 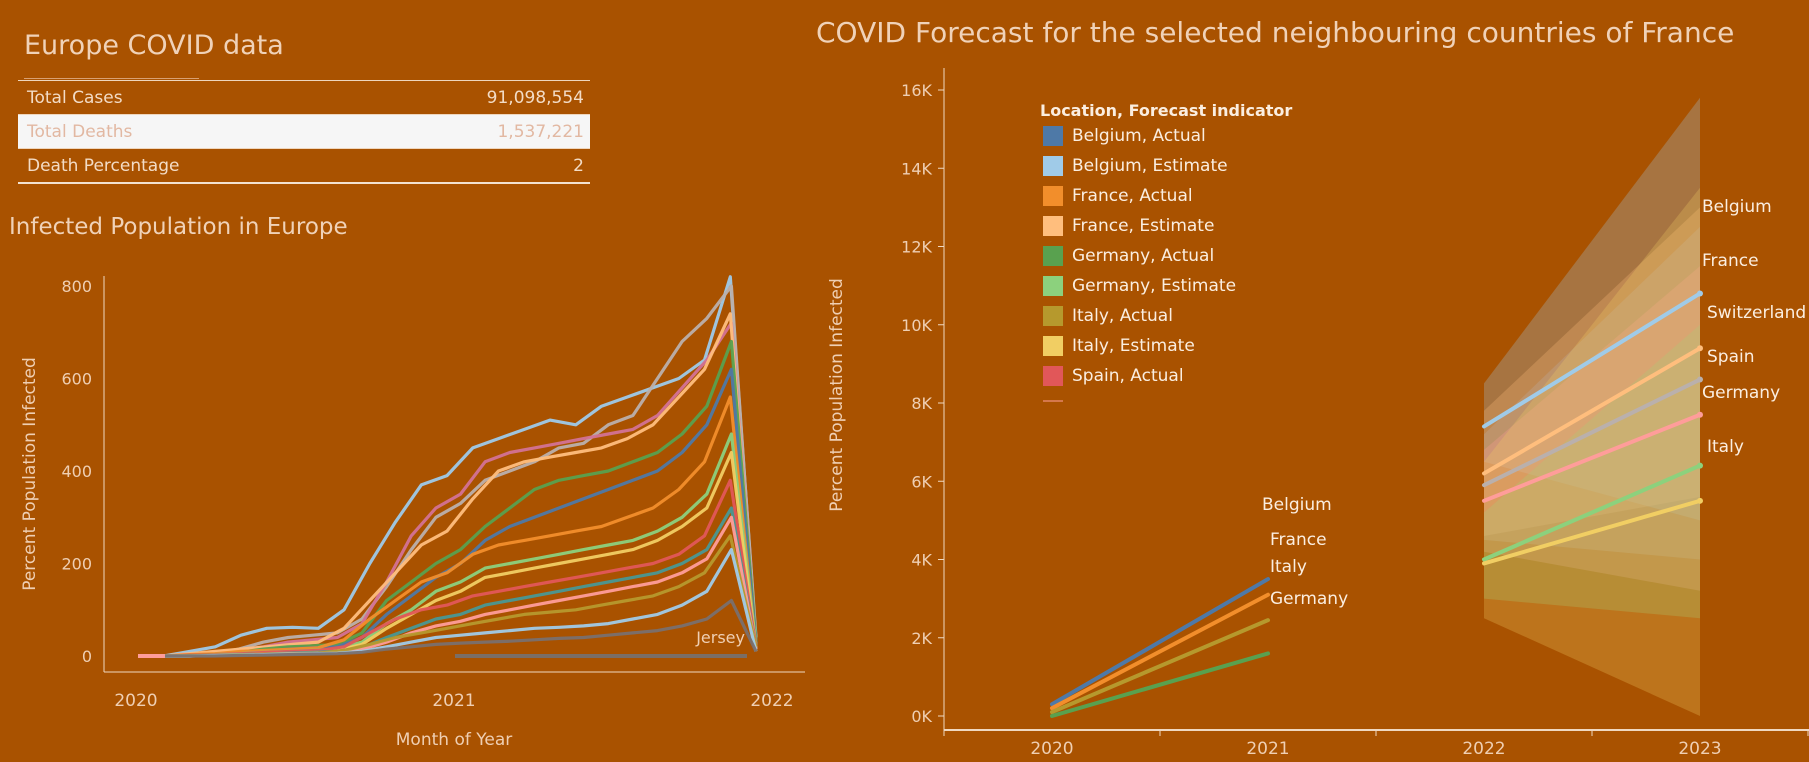 I want to click on legend-label: Germany, Actual, so click(x=1143, y=256).